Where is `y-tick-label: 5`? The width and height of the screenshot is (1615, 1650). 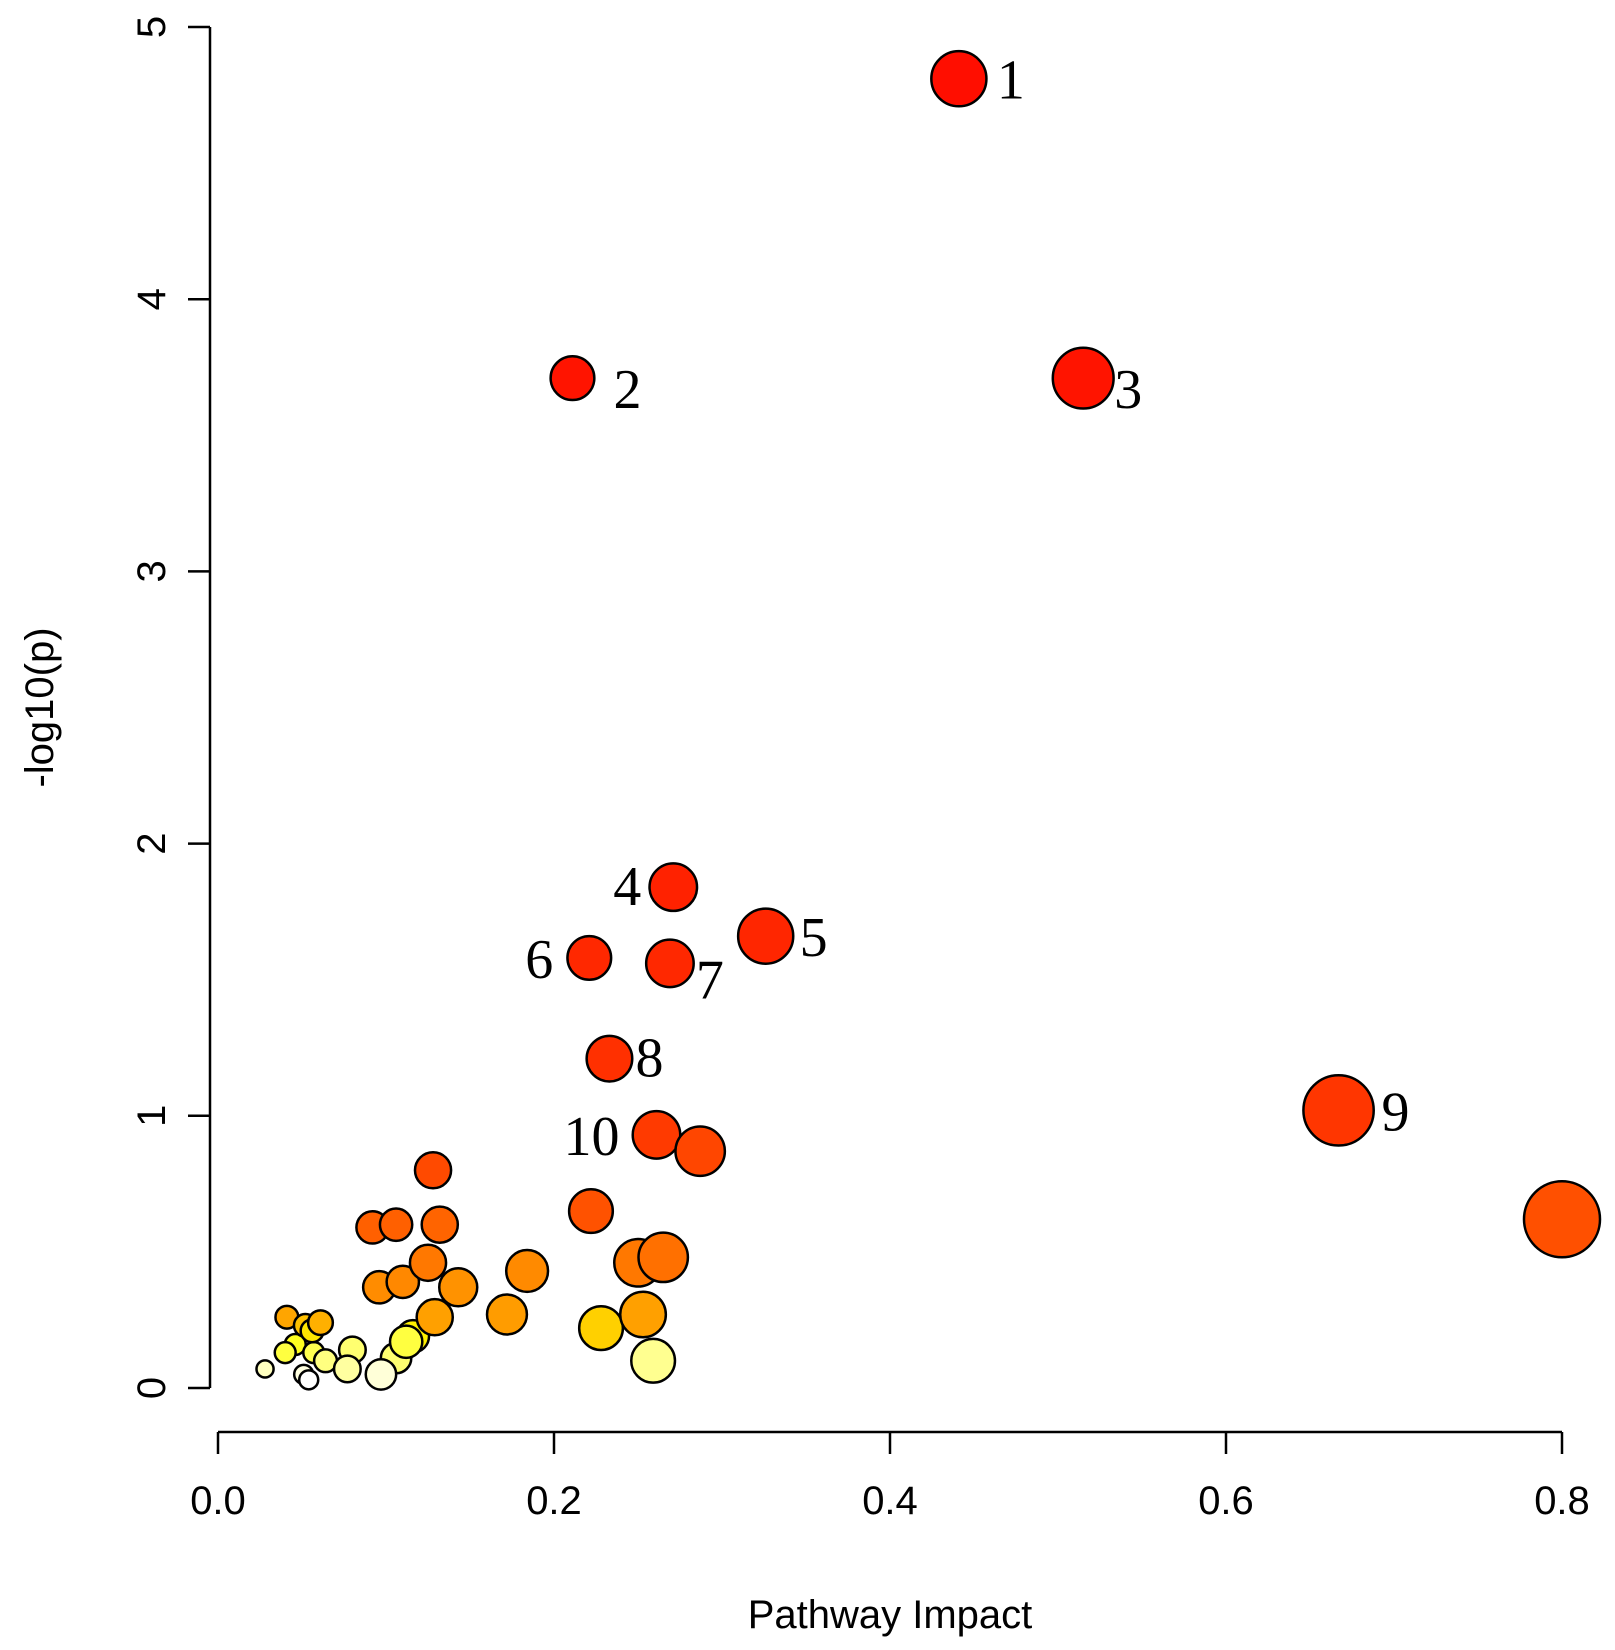
y-tick-label: 5 is located at coordinates (152, 27).